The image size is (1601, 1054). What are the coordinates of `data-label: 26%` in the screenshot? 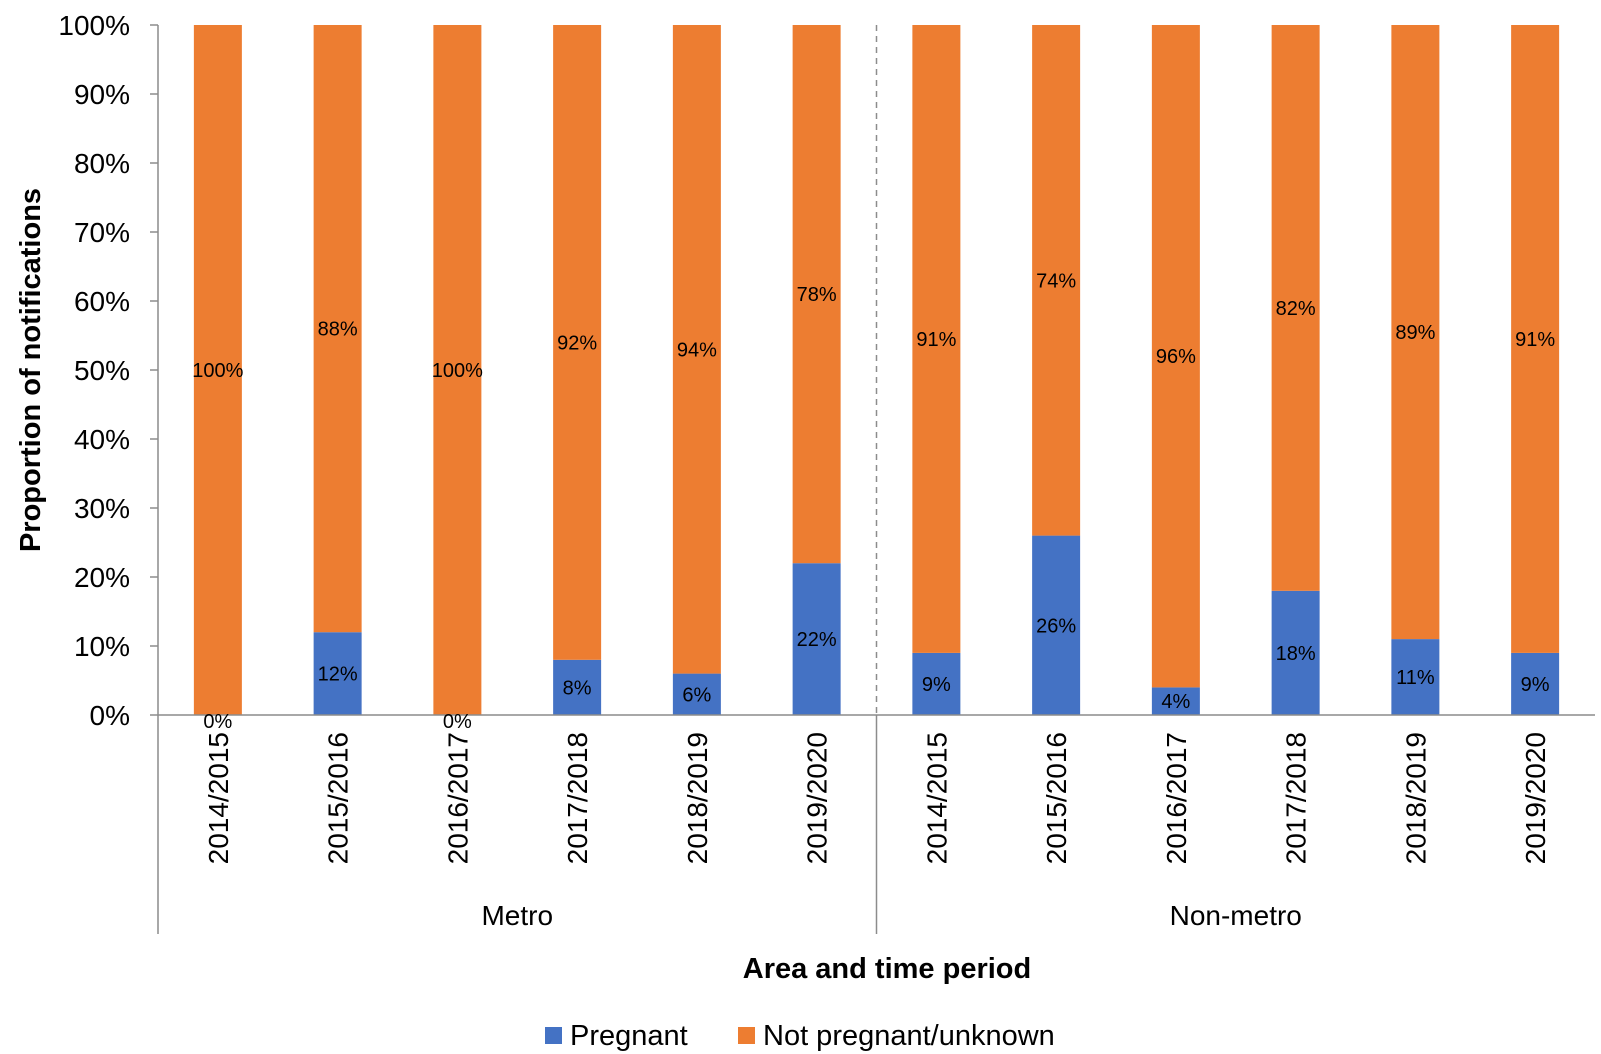 It's located at (1056, 626).